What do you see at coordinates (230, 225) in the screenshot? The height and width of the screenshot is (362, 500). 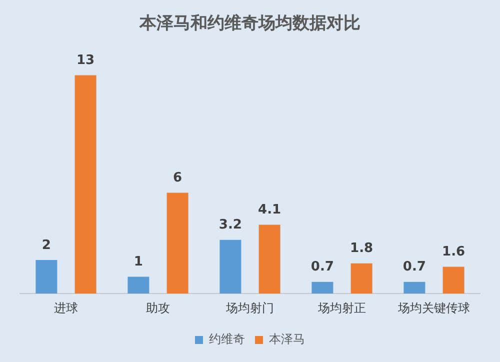 I see `data-label: 3.2` at bounding box center [230, 225].